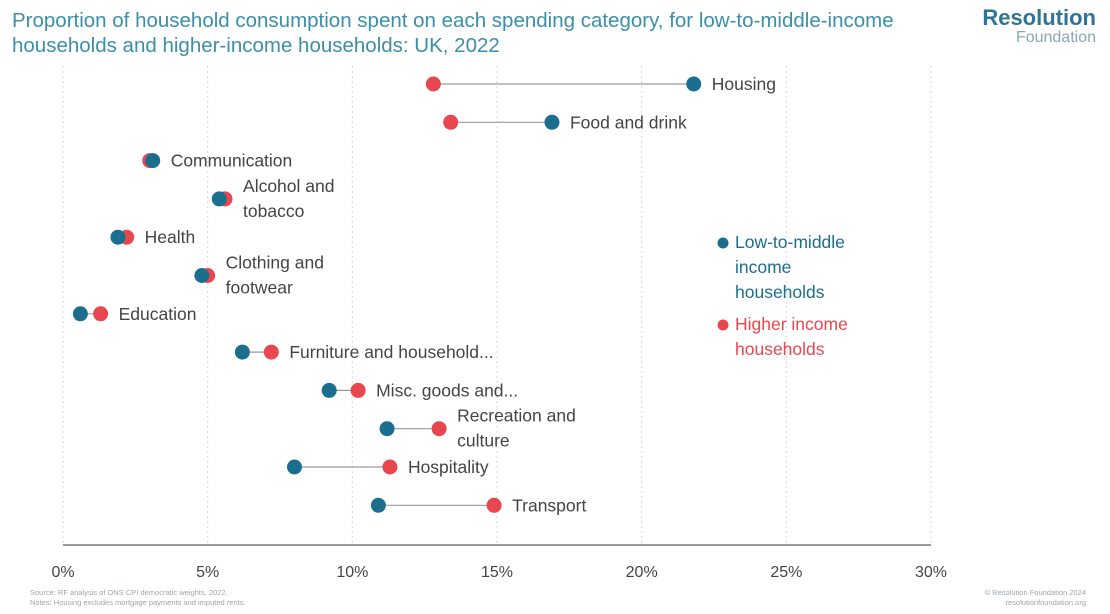 This screenshot has width=1110, height=614. I want to click on x-tick-label: 0%, so click(62, 572).